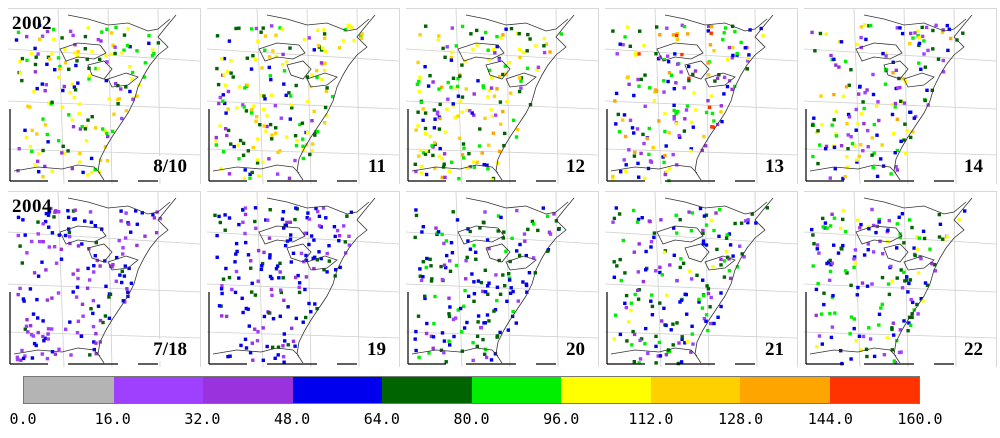 The image size is (1000, 438). I want to click on map-frame-ticks, so click(481, 145).